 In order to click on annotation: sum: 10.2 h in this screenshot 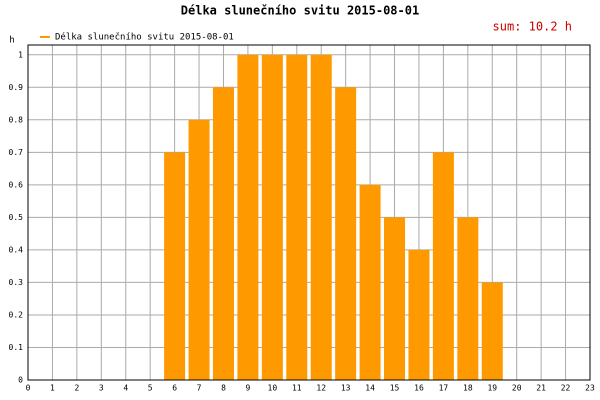, I will do `click(532, 27)`.